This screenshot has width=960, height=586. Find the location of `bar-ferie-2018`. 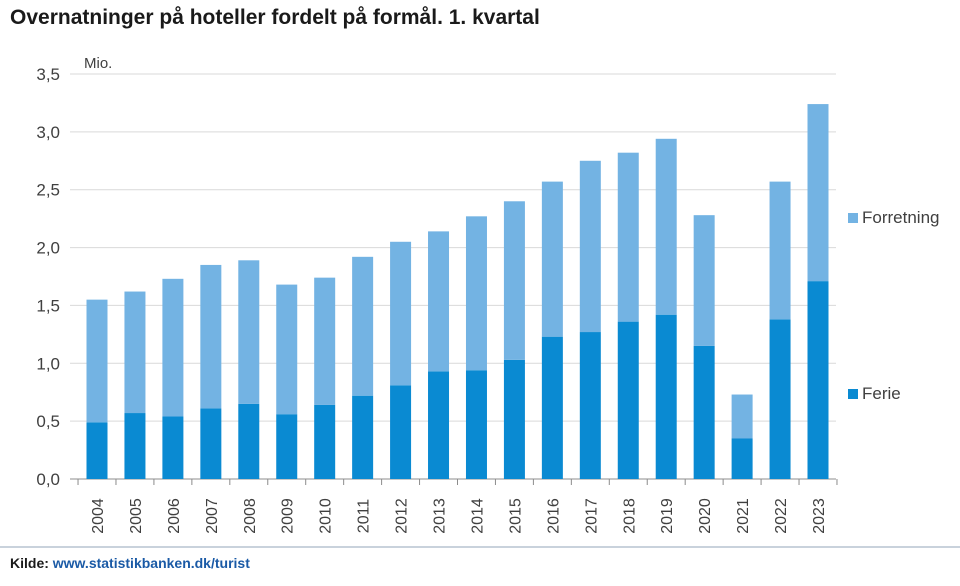

bar-ferie-2018 is located at coordinates (628, 400).